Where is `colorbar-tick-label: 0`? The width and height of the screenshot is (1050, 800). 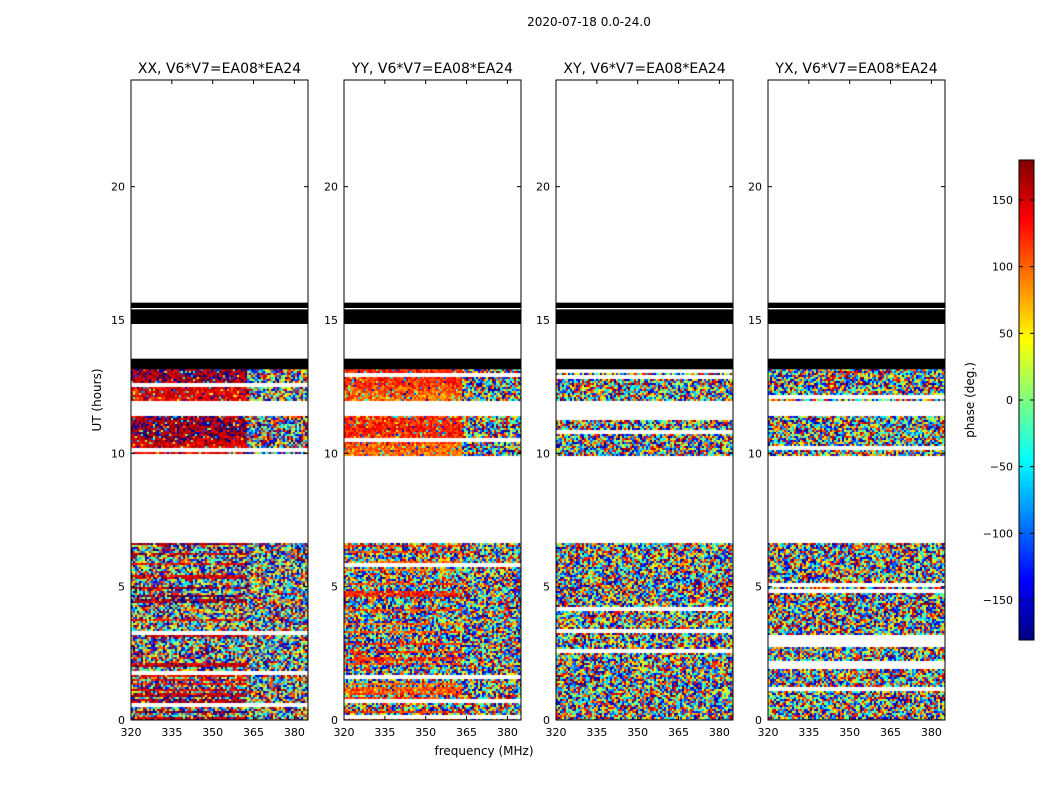 colorbar-tick-label: 0 is located at coordinates (1009, 400).